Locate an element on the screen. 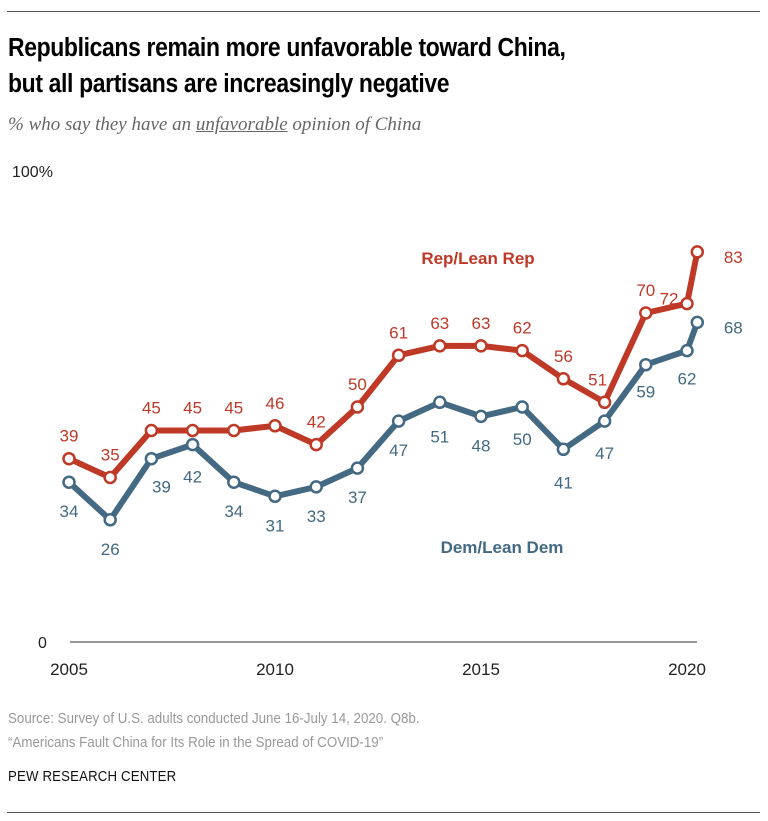  x-tick-label: 2015 is located at coordinates (481, 669).